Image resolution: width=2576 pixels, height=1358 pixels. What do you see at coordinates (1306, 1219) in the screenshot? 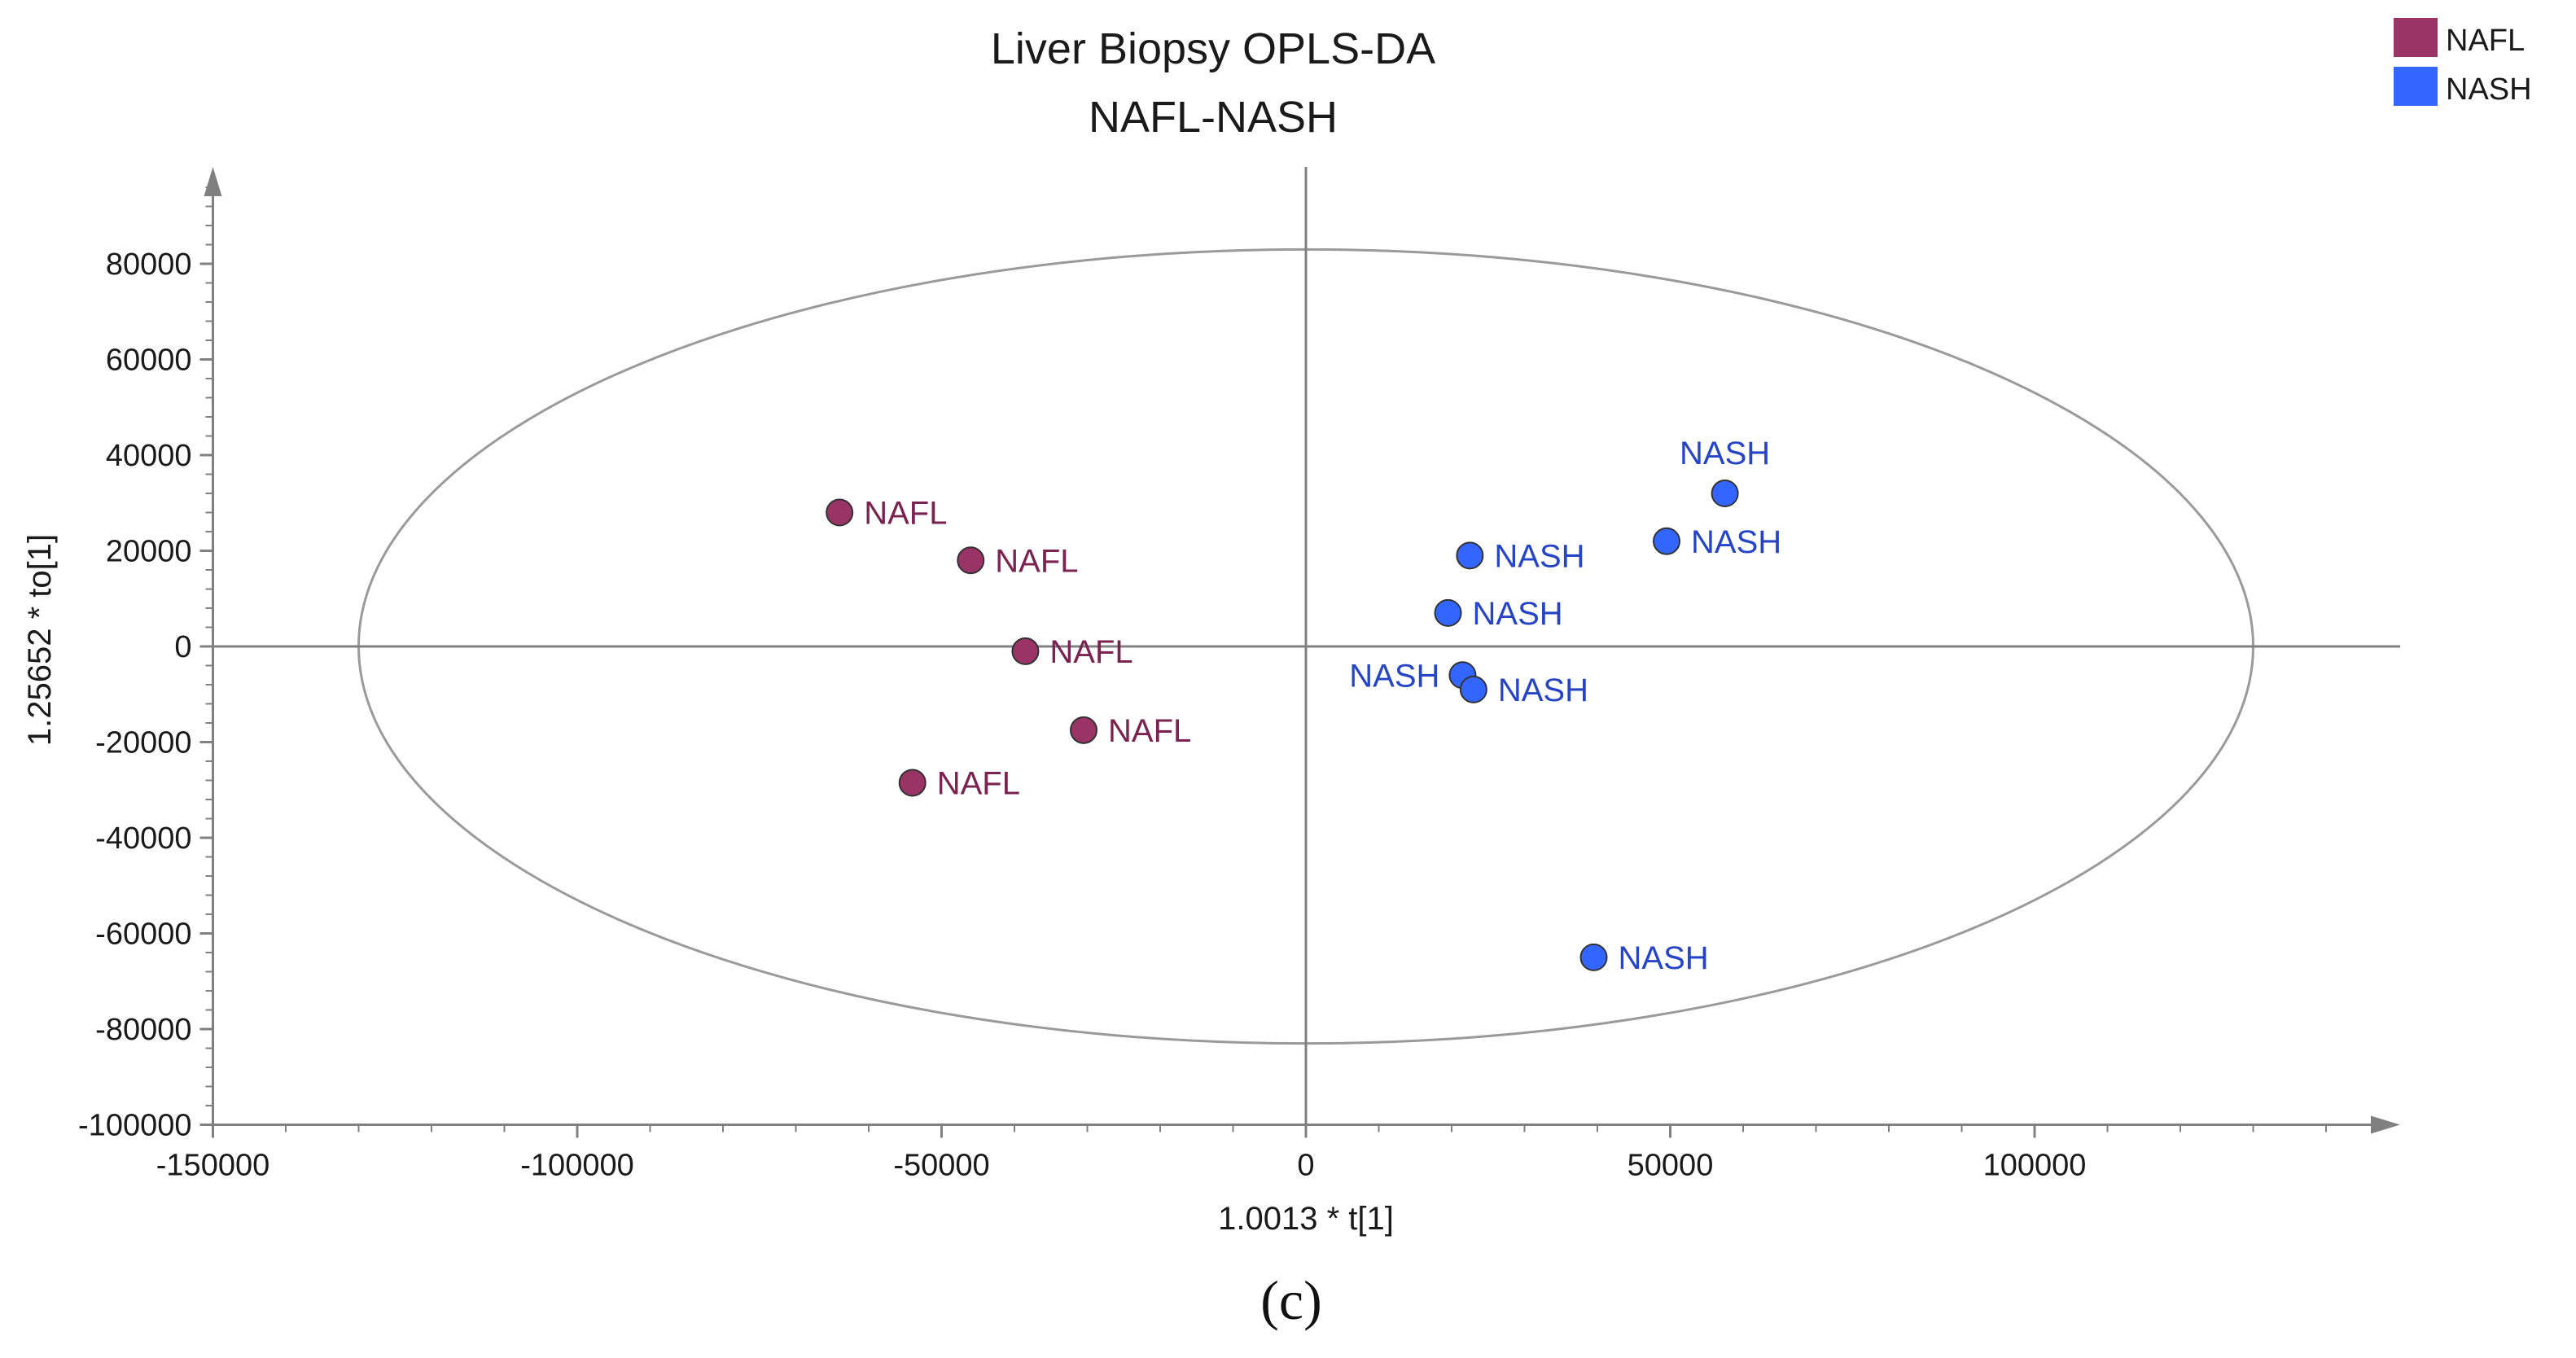
I see `x-axis-label: 1.0013 * t[1]` at bounding box center [1306, 1219].